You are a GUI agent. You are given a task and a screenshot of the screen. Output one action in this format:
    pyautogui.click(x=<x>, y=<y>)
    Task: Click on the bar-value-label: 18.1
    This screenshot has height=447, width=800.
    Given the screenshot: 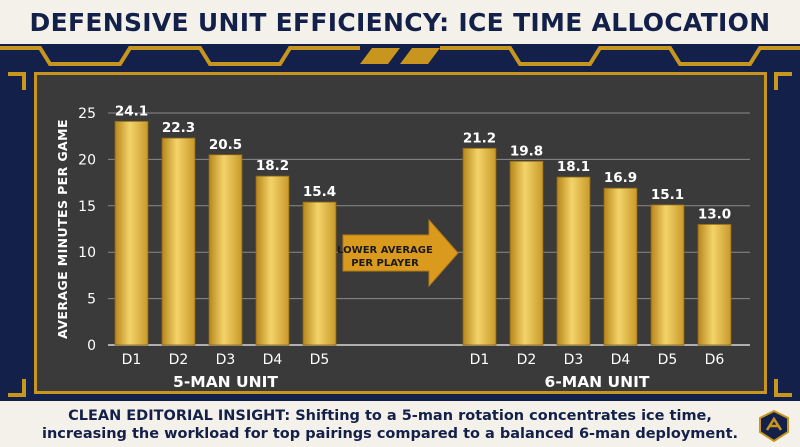 What is the action you would take?
    pyautogui.click(x=573, y=167)
    